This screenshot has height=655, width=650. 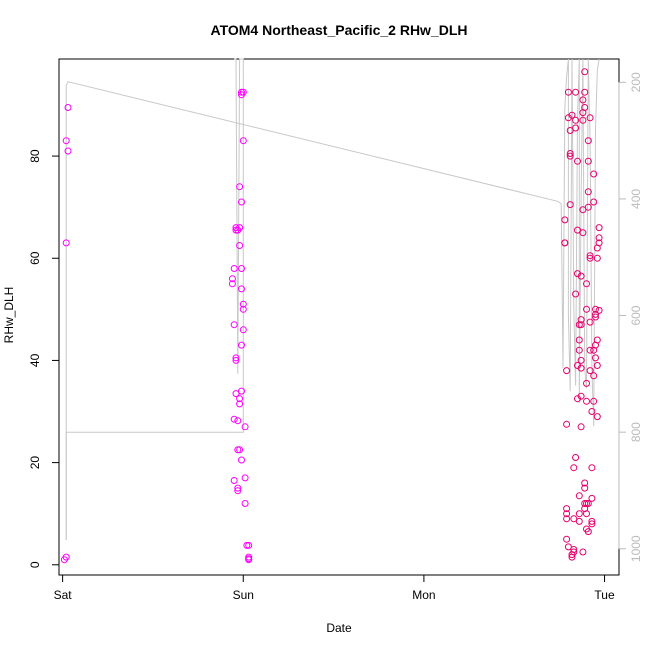 What do you see at coordinates (35, 463) in the screenshot?
I see `y-tick-label: 20` at bounding box center [35, 463].